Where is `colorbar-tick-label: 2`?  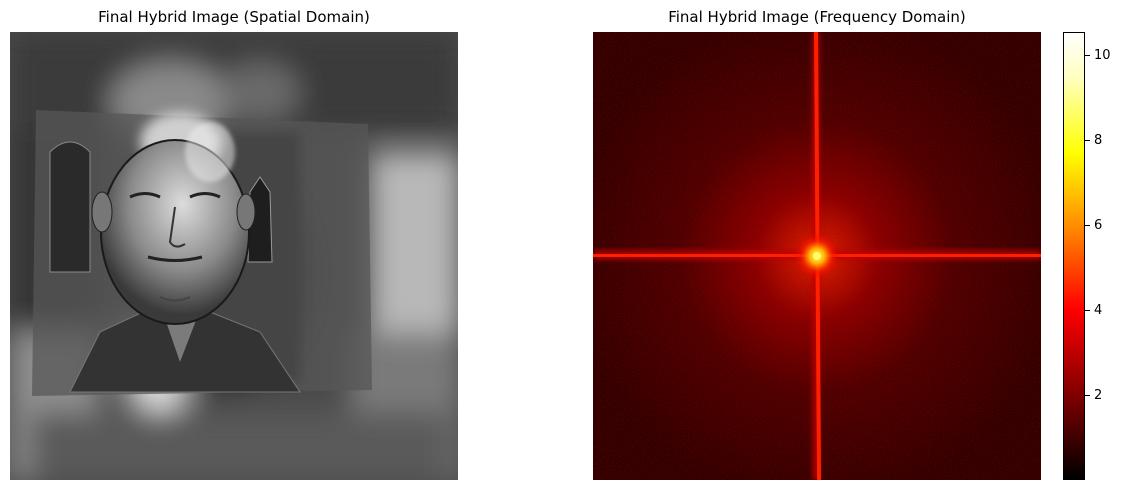 colorbar-tick-label: 2 is located at coordinates (1098, 395).